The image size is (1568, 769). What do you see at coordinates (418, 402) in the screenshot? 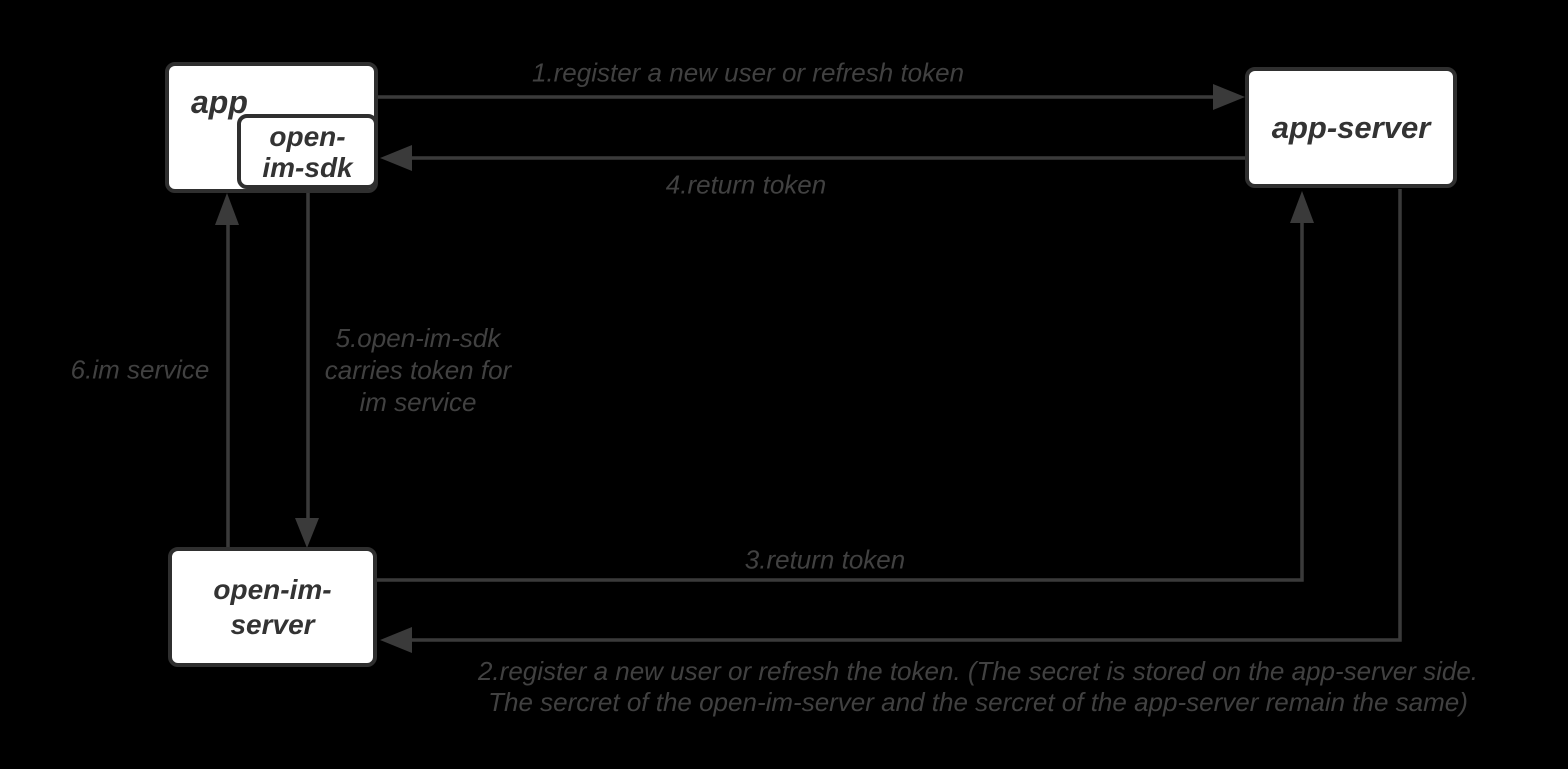
I see `arrow-5-label-line3: im service` at bounding box center [418, 402].